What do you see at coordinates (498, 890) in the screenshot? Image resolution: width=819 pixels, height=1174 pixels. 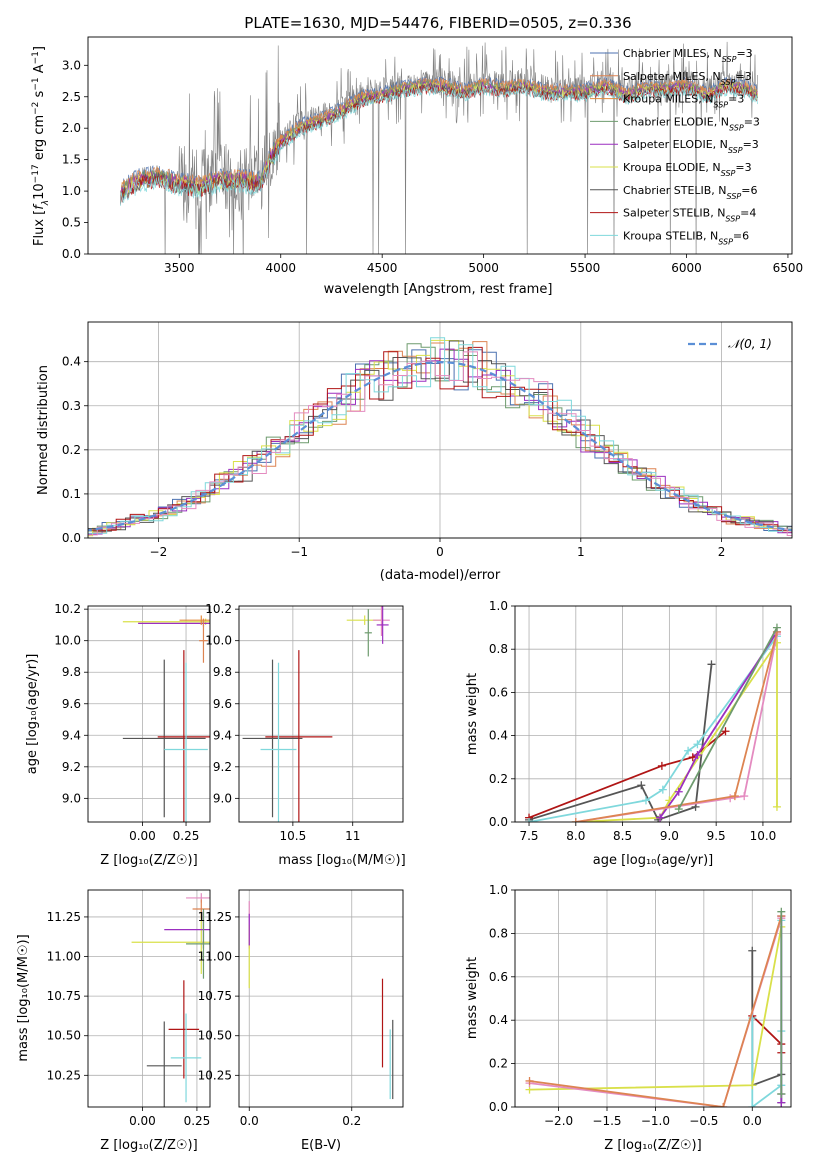 I see `massweight_vs_Z-ytick-label: 1.0` at bounding box center [498, 890].